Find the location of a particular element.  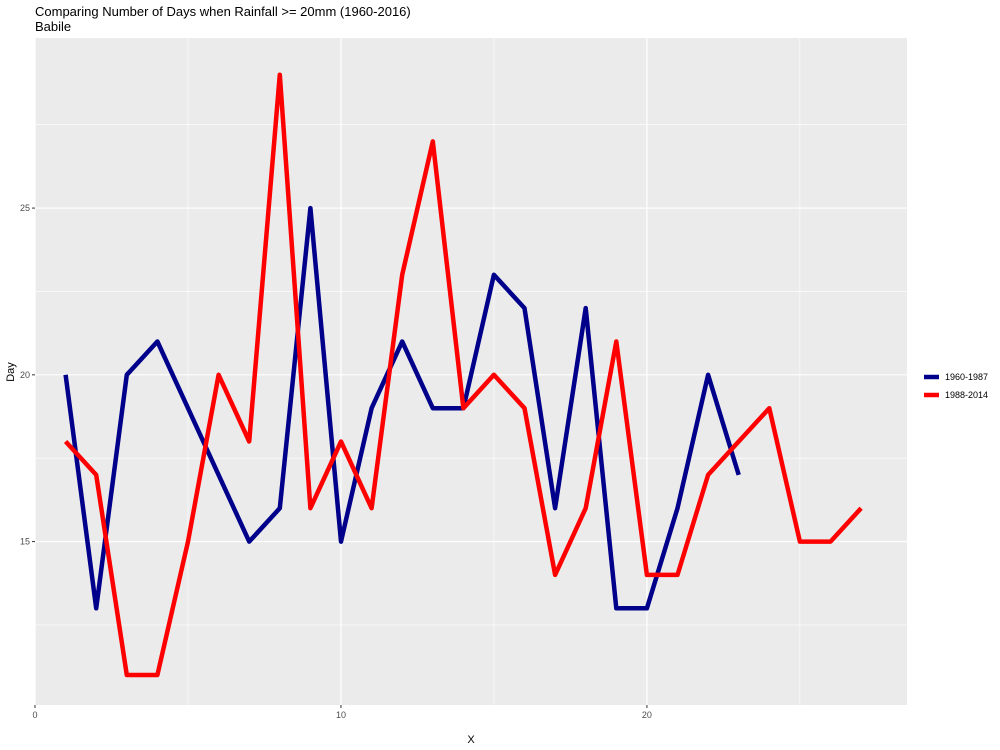

chart-subtitle: Babile is located at coordinates (53, 26).